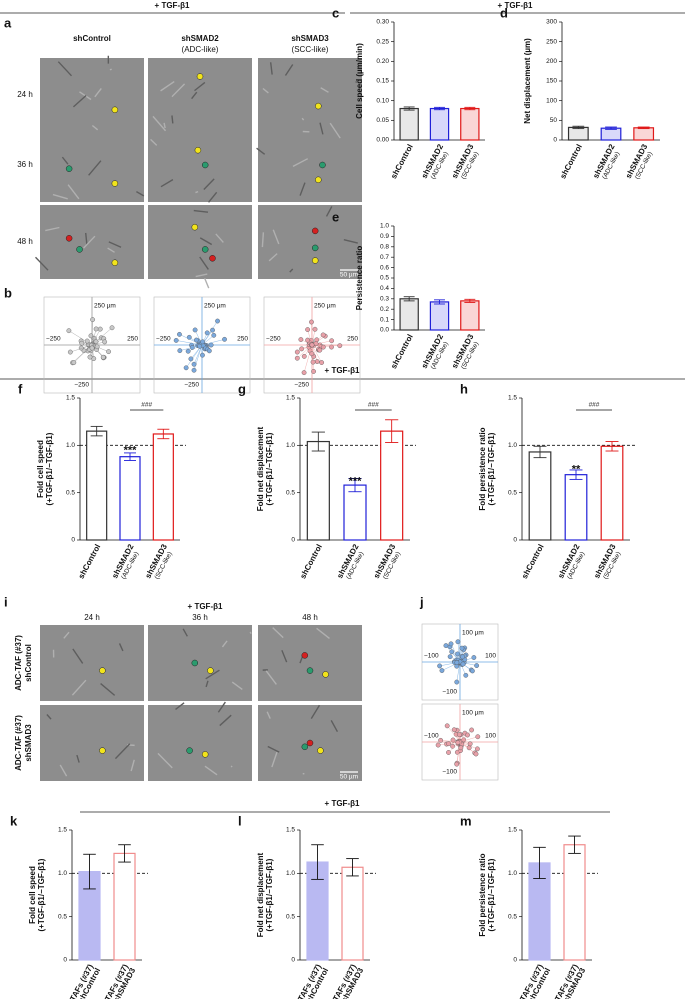 Image resolution: width=685 pixels, height=999 pixels. Describe the element at coordinates (28, 663) in the screenshot. I see `row-label-line: shControl` at that location.